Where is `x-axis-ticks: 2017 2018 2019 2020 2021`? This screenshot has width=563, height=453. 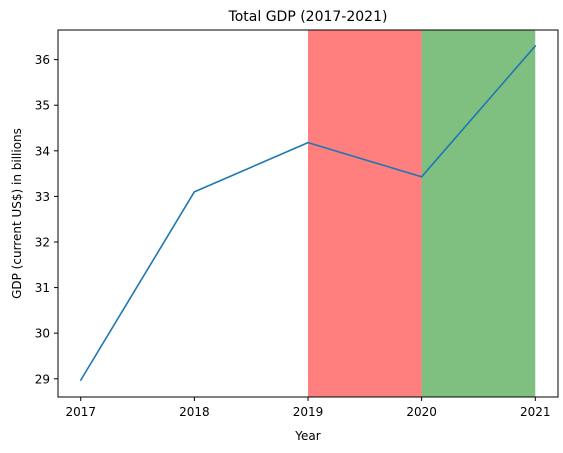
x-axis-ticks: 2017 2018 2019 2020 2021 is located at coordinates (308, 408).